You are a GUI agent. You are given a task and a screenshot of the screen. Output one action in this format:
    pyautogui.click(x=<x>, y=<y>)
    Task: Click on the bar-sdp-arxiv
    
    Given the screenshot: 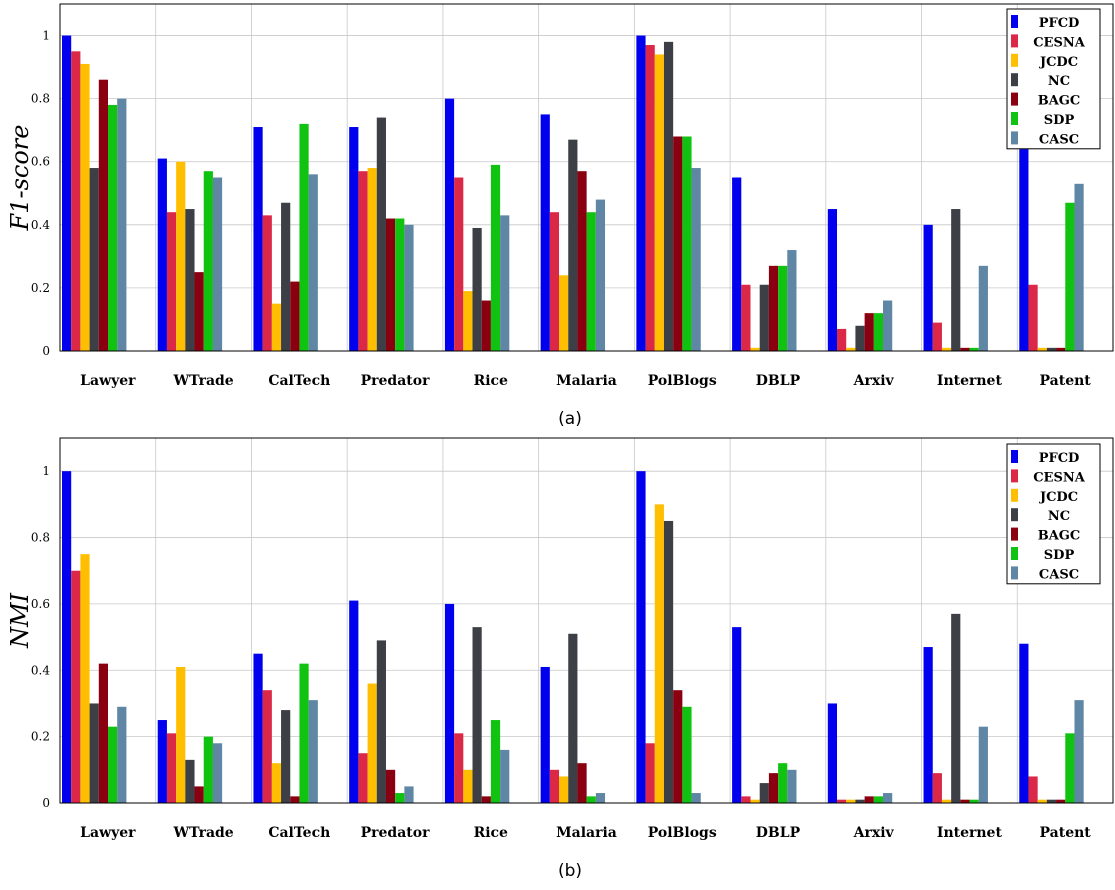 What is the action you would take?
    pyautogui.click(x=878, y=332)
    